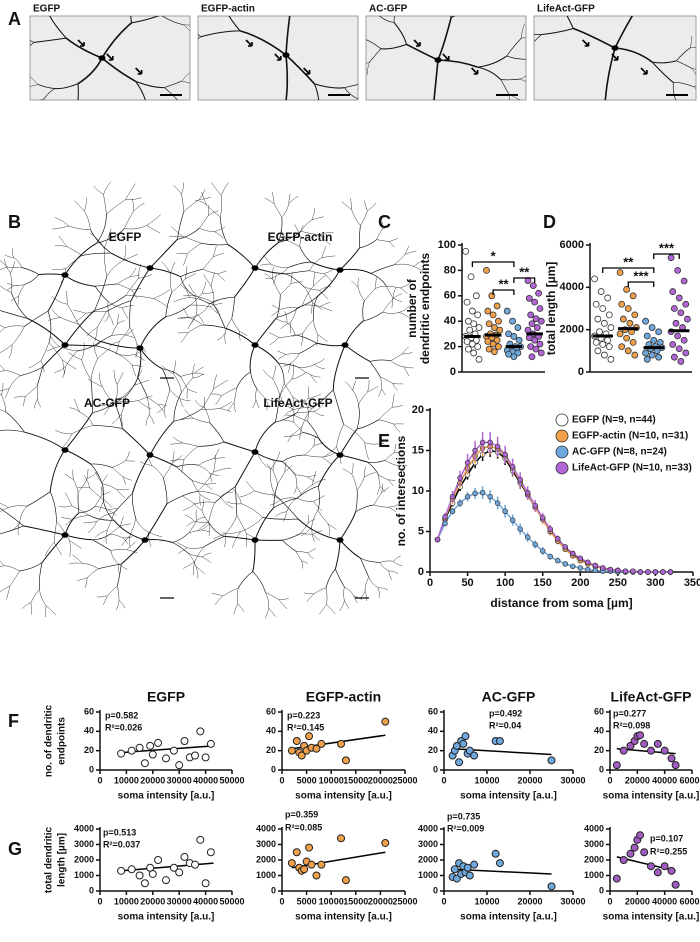  Describe the element at coordinates (81, 43) in the screenshot. I see `arrow` at that location.